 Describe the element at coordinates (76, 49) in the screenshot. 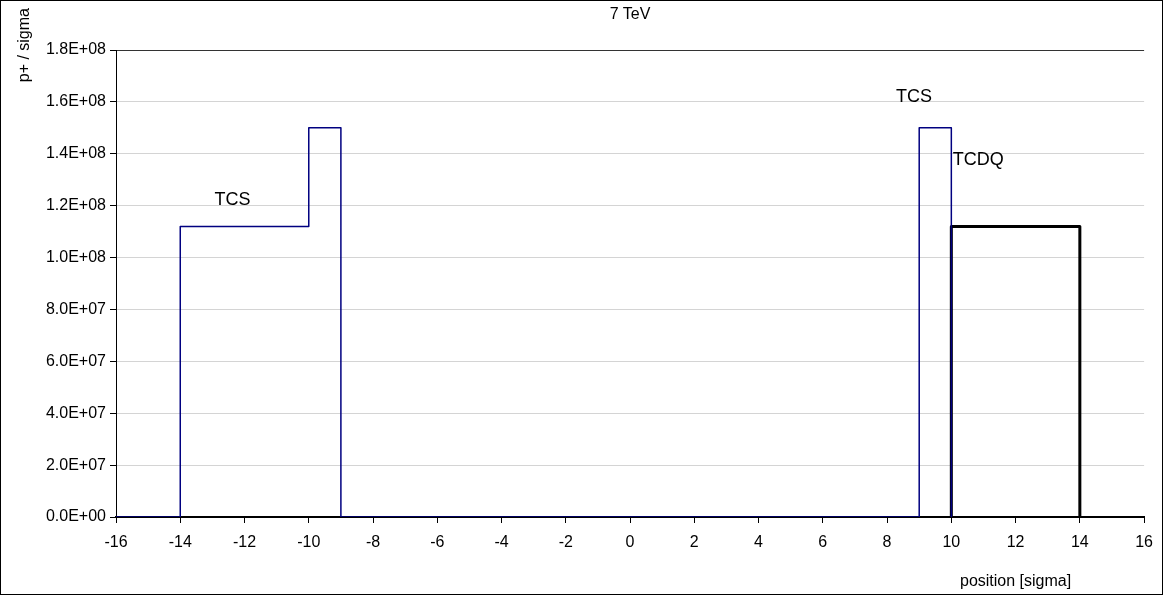

I see `y-tick-label: 1.8E+08` at that location.